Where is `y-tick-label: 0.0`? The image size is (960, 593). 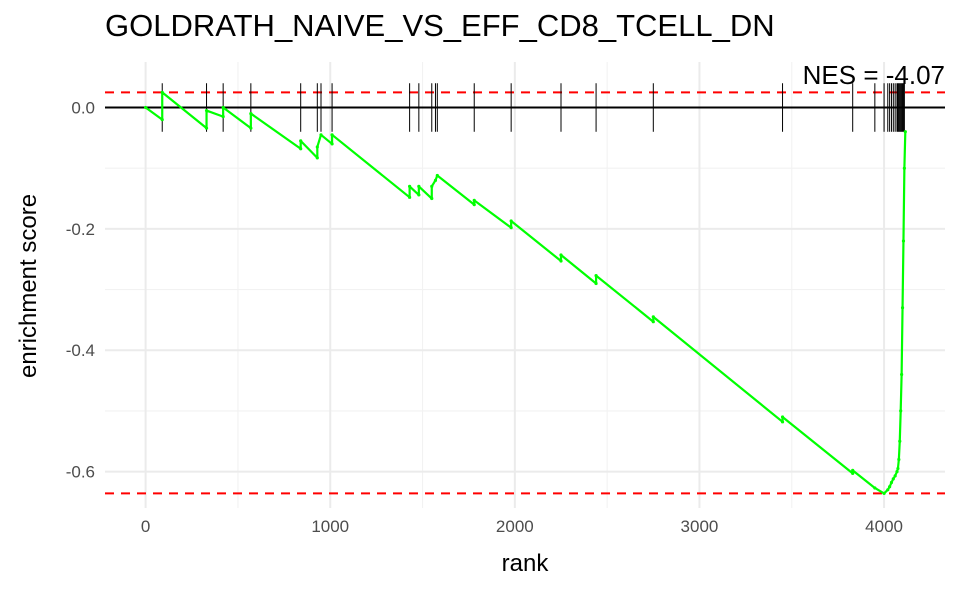 y-tick-label: 0.0 is located at coordinates (83, 108).